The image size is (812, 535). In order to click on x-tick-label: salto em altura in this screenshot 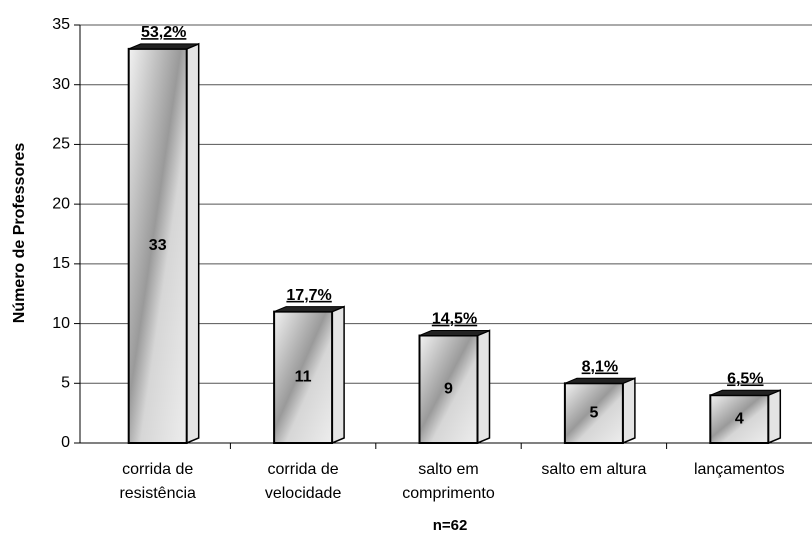, I will do `click(593, 469)`.